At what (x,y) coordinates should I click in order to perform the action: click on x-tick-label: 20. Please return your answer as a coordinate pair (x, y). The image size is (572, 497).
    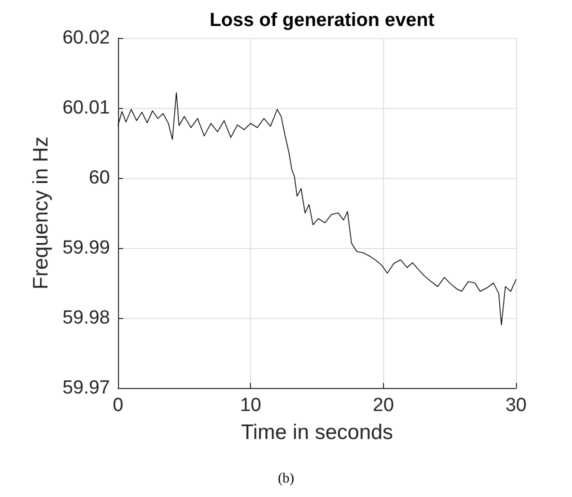
    Looking at the image, I should click on (383, 405).